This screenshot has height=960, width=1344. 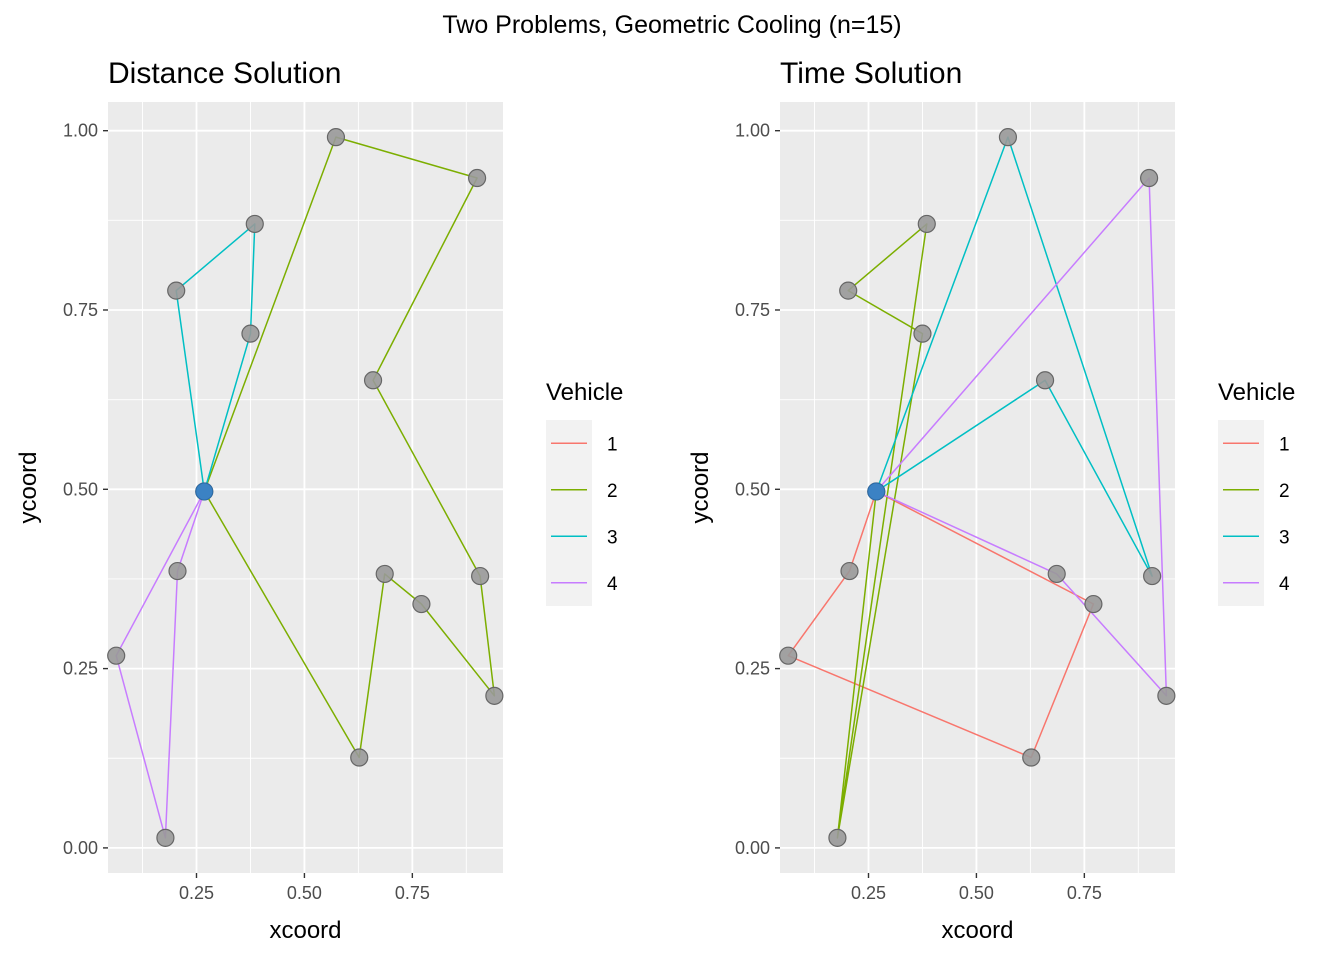 What do you see at coordinates (871, 73) in the screenshot?
I see `panel-title: Time Solution` at bounding box center [871, 73].